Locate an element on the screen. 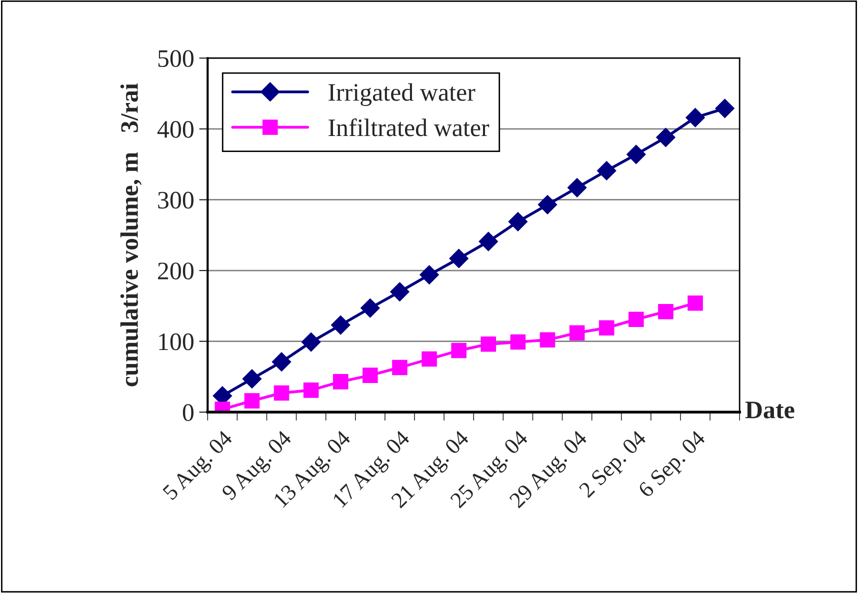  y-tick-label: 0 is located at coordinates (188, 413).